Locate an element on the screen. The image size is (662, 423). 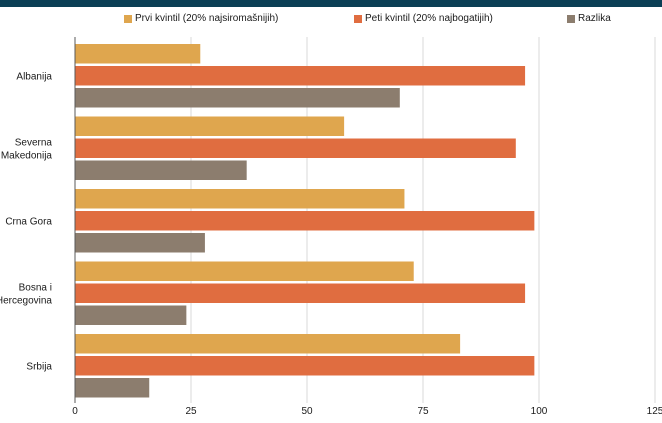
x-tick-label-75: 75 is located at coordinates (423, 411).